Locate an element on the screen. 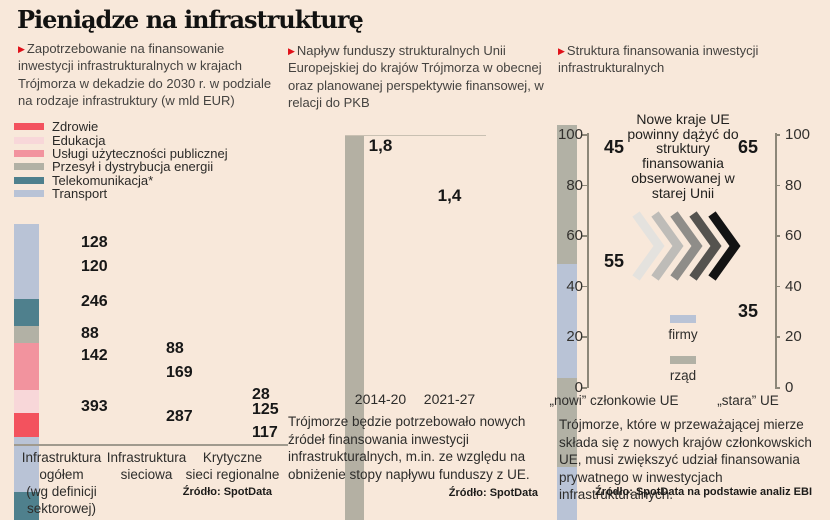  legend-item: Telekomunikacja* is located at coordinates (121, 180).